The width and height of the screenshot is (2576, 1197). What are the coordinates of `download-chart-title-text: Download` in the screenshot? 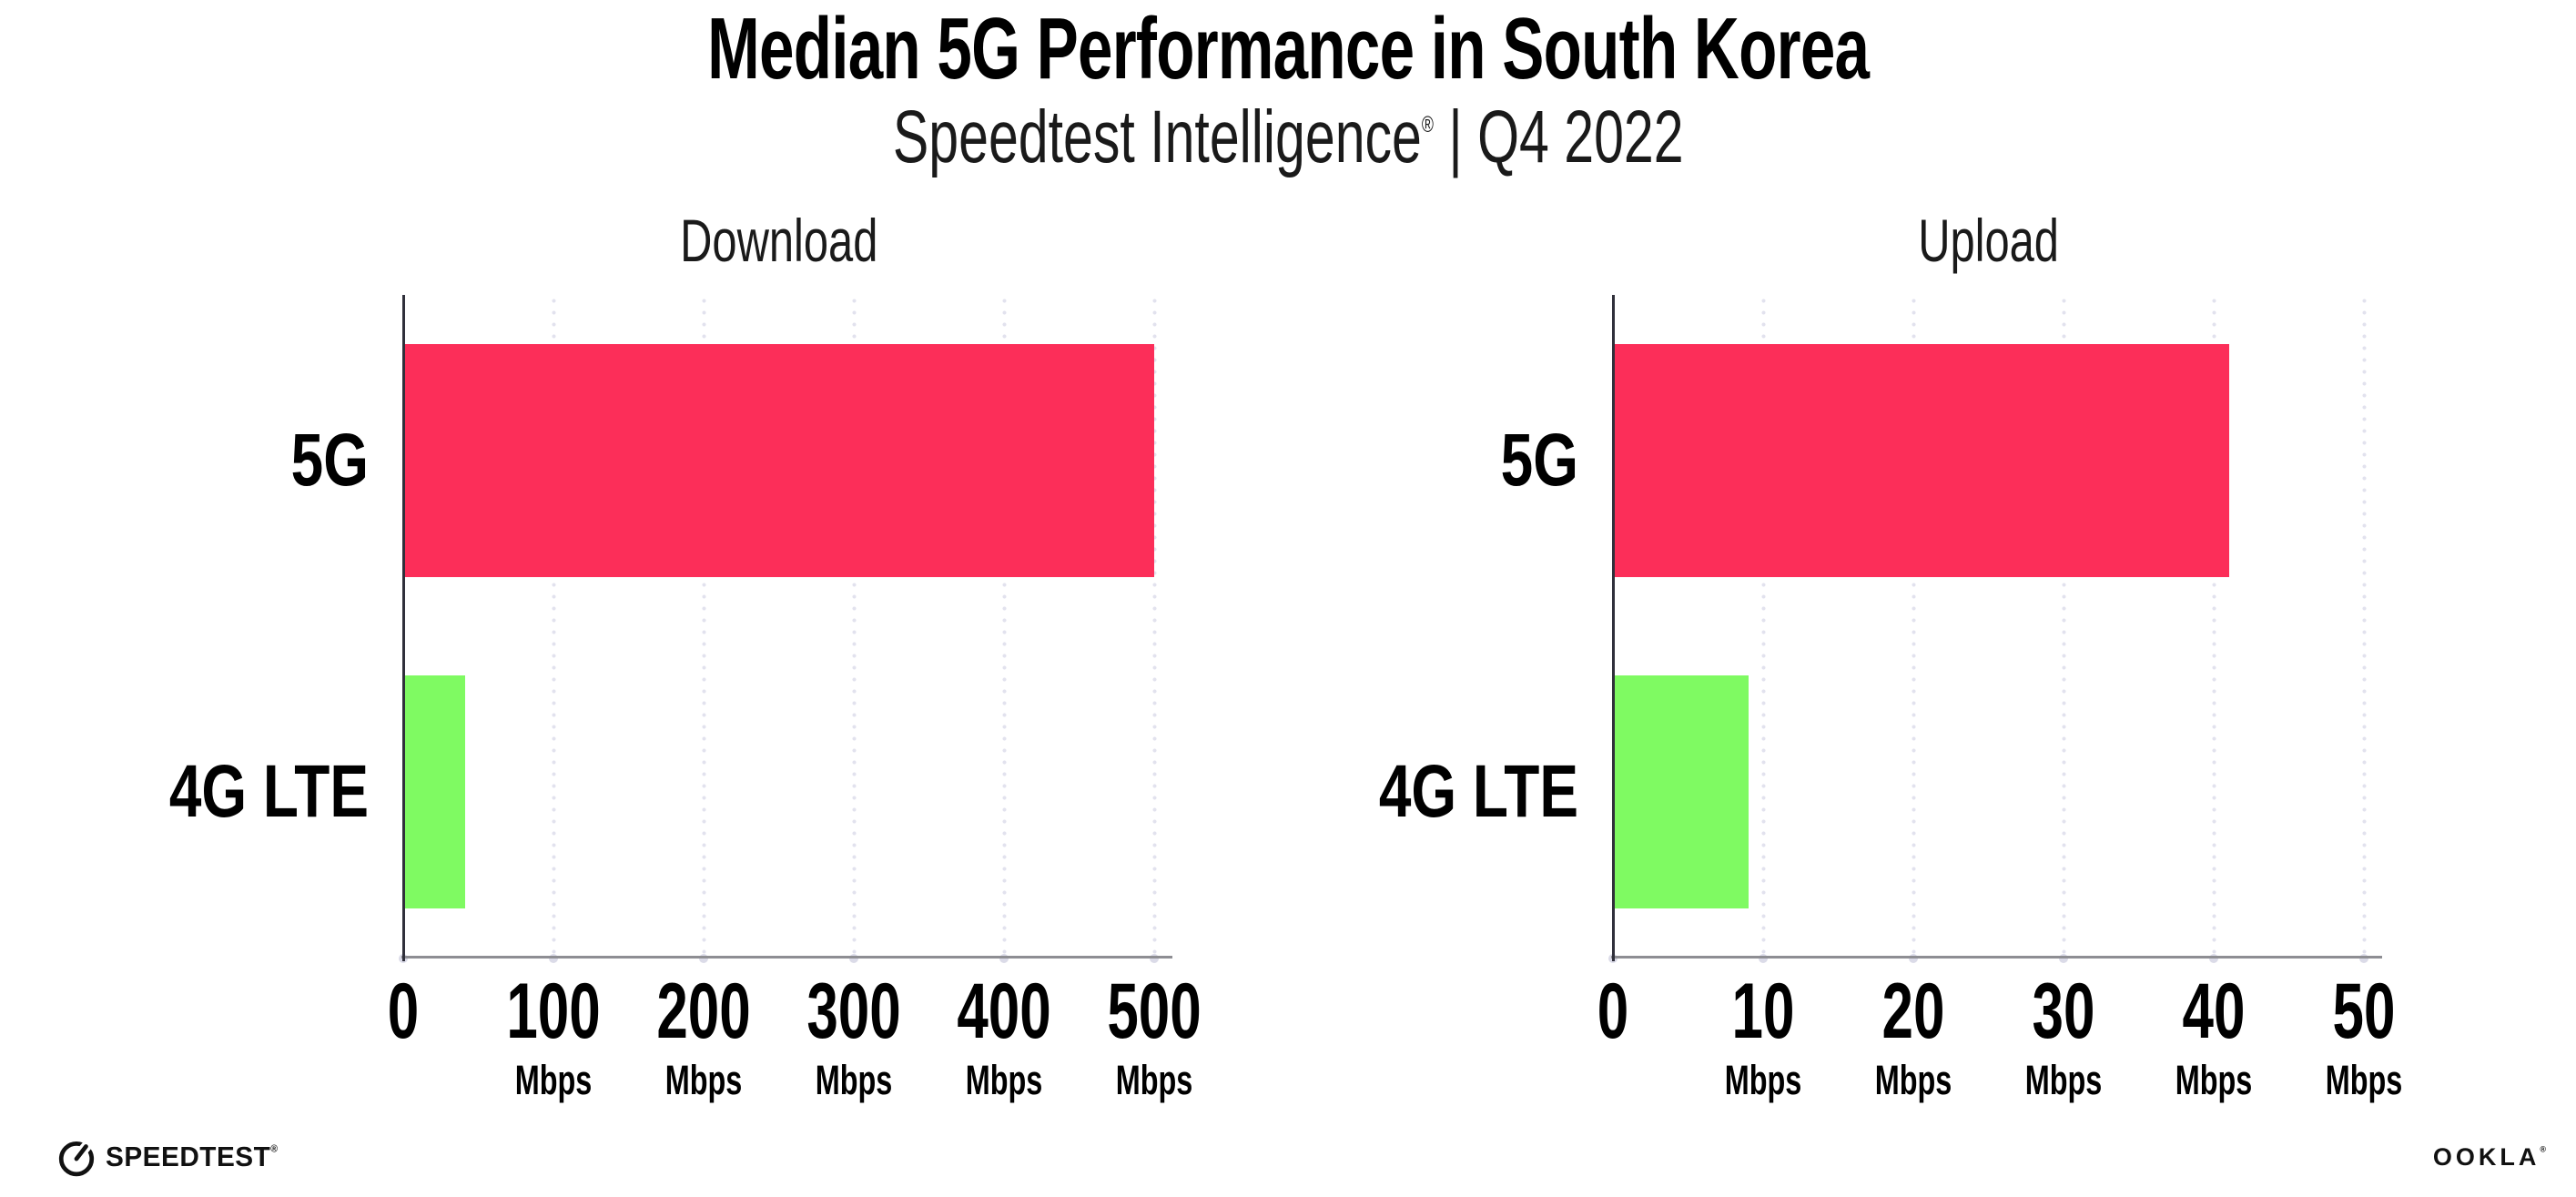 It's located at (778, 241).